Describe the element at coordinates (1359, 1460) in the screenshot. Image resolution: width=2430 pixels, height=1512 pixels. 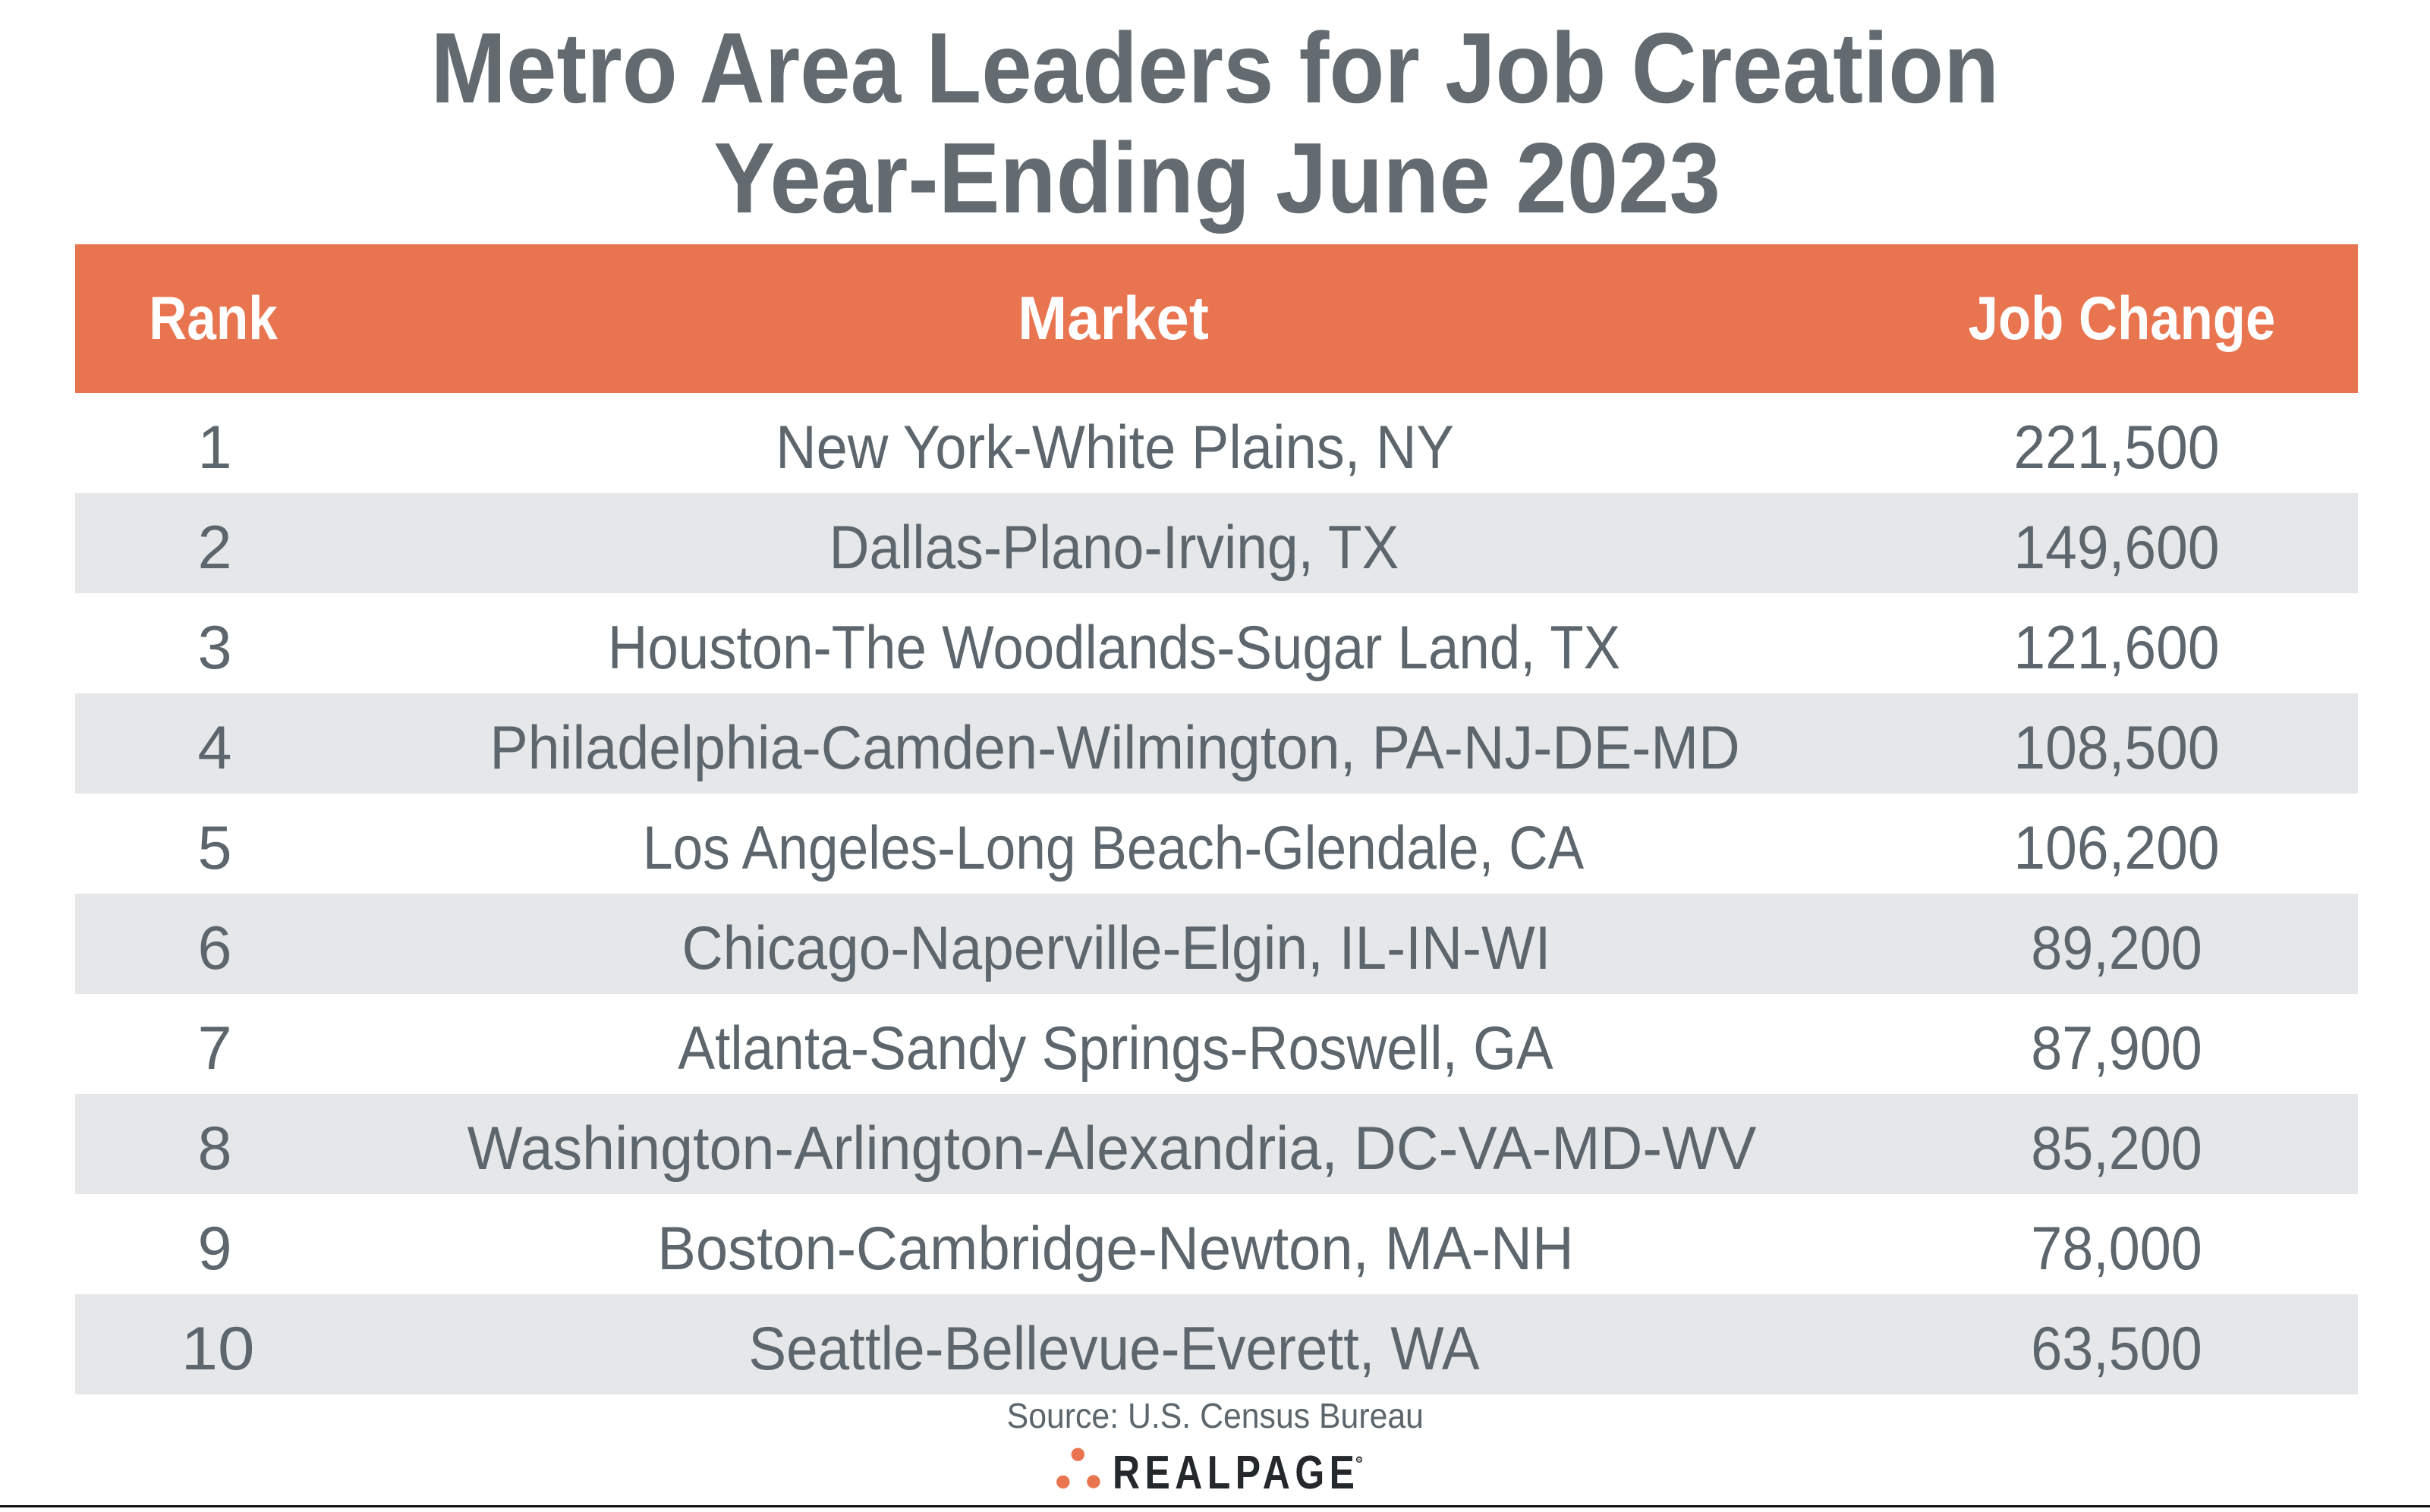
I see `svg-text: R` at that location.